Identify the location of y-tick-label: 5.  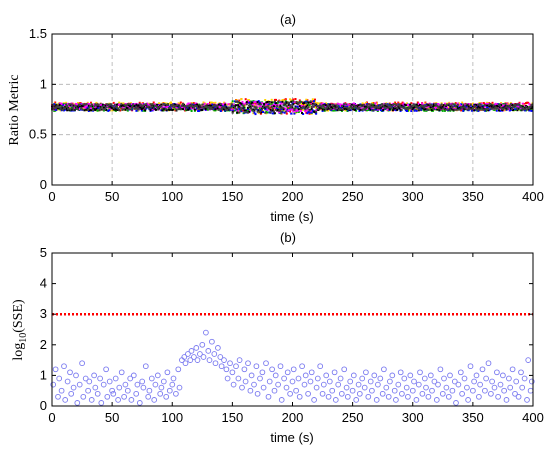
(43, 252).